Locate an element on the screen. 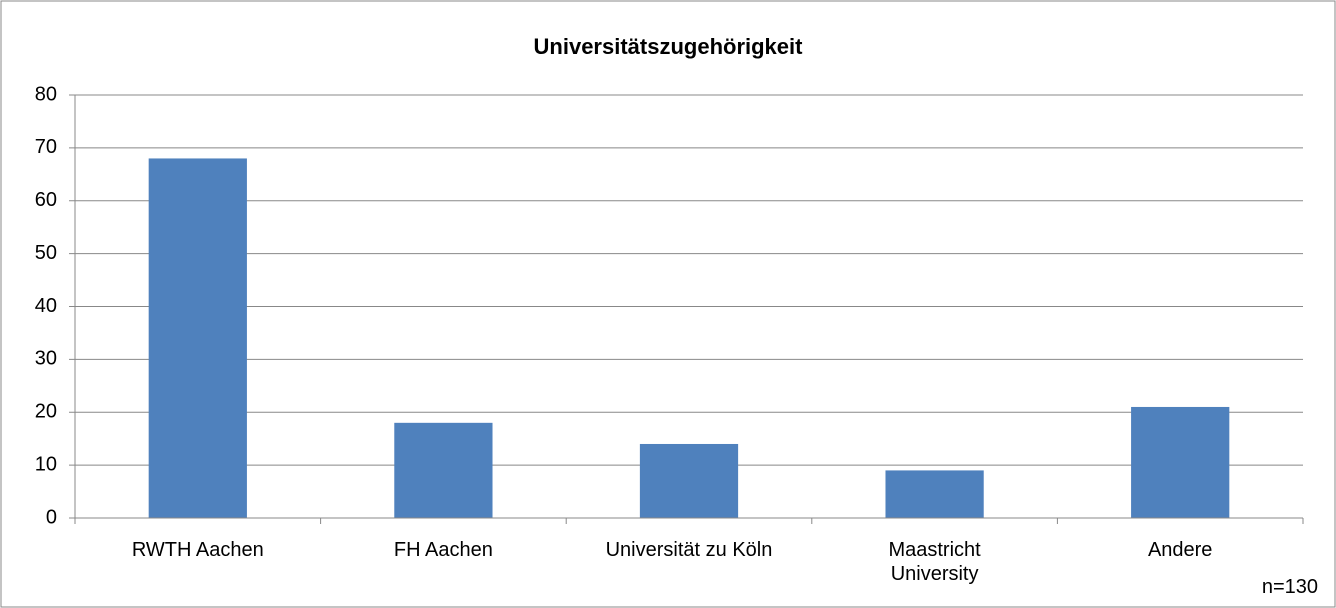 The image size is (1336, 608). y-tick-label: 60 is located at coordinates (46, 200).